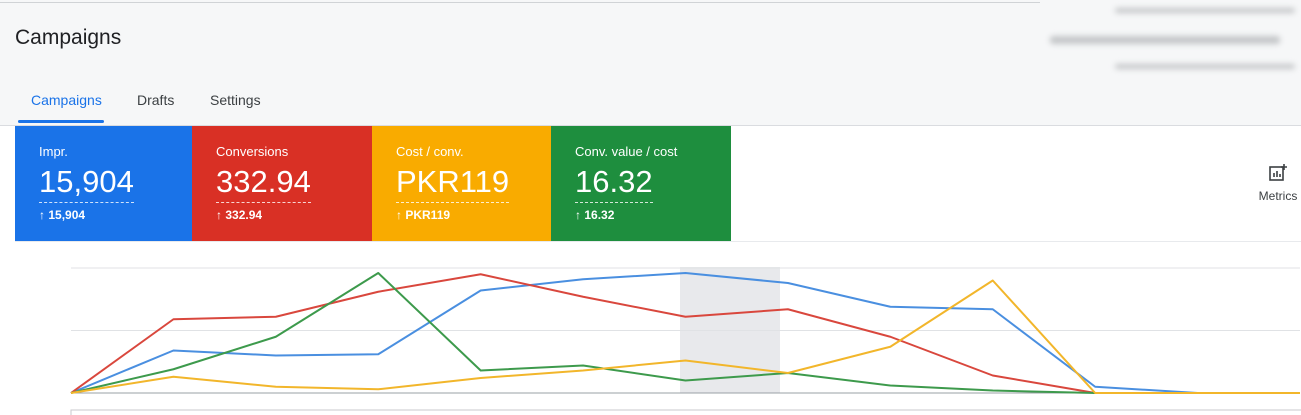 This screenshot has width=1301, height=415. I want to click on metric-card: Impr. 15,904 ↑ 15,904, so click(103, 183).